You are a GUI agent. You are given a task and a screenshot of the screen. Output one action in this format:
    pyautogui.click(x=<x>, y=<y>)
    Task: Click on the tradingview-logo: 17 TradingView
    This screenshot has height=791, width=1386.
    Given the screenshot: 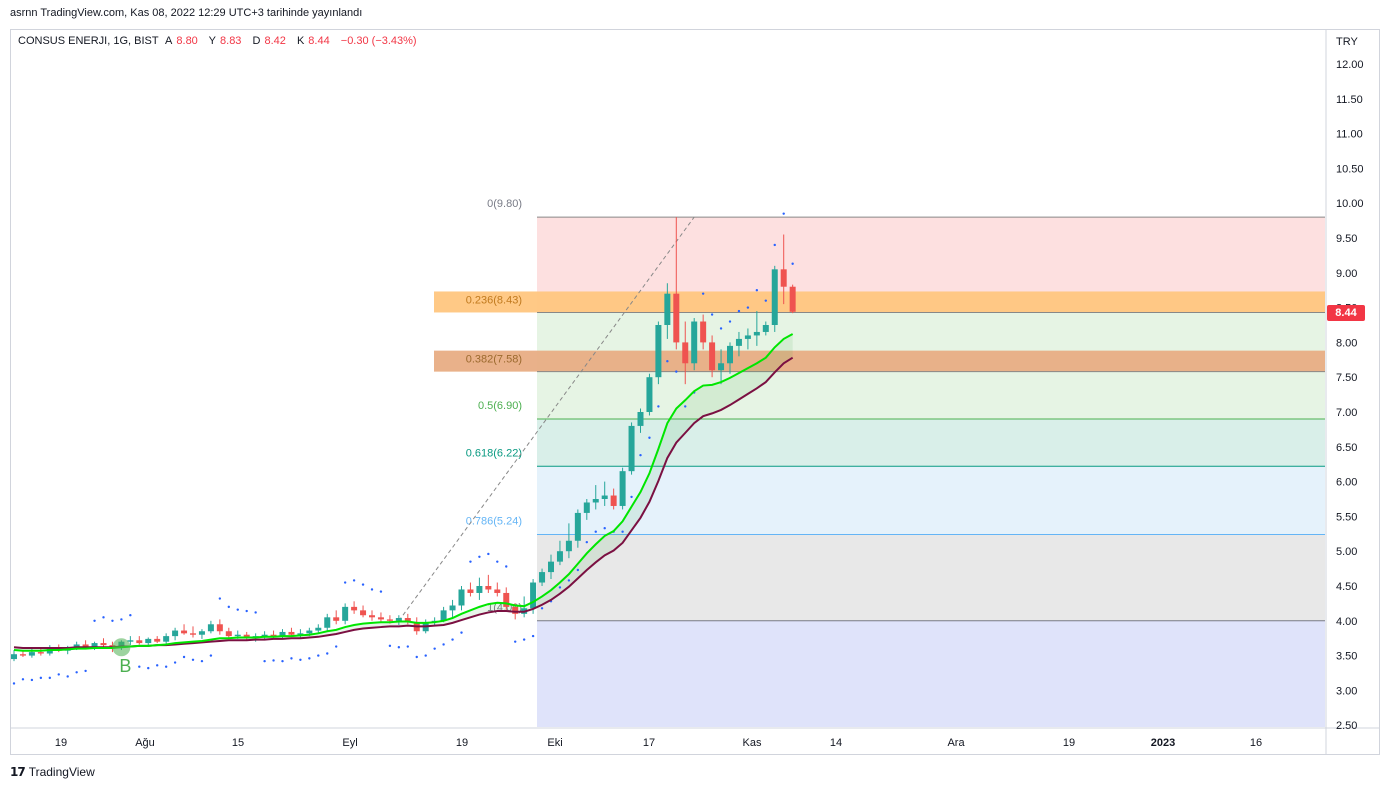 What is the action you would take?
    pyautogui.click(x=52, y=772)
    